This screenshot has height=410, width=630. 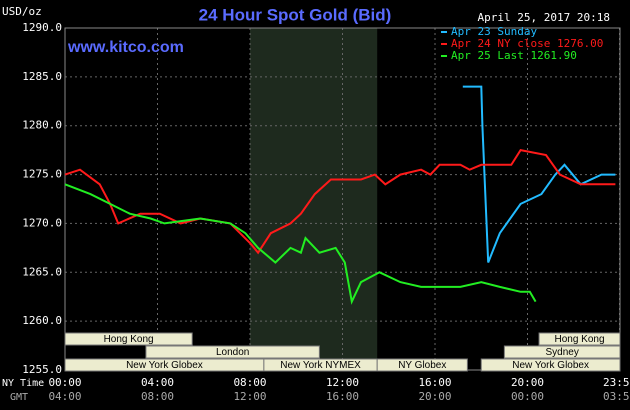 What do you see at coordinates (42, 27) in the screenshot?
I see `y-tick-label: 1290.0` at bounding box center [42, 27].